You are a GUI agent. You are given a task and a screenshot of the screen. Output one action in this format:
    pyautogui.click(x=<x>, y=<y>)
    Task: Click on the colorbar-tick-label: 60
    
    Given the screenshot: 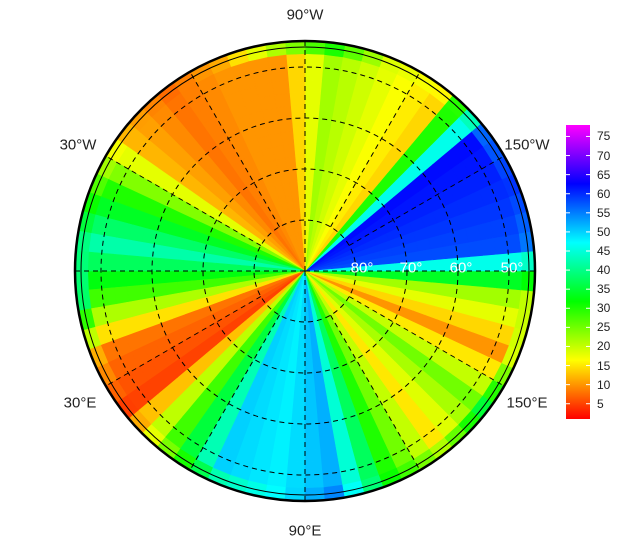 What is the action you would take?
    pyautogui.click(x=604, y=193)
    